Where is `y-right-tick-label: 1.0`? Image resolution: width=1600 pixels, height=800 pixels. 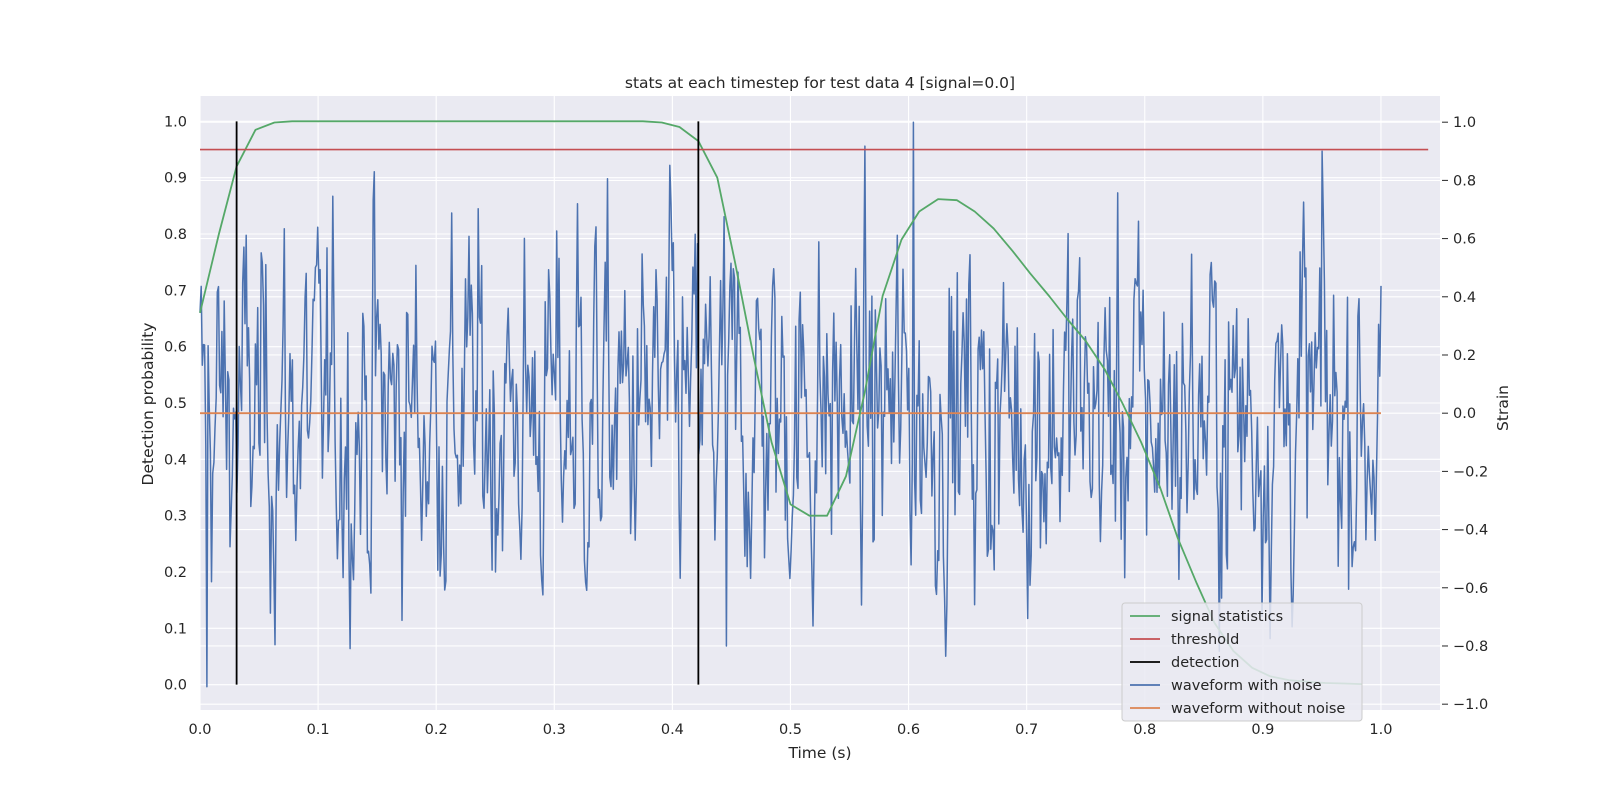 y-right-tick-label: 1.0 is located at coordinates (1464, 123).